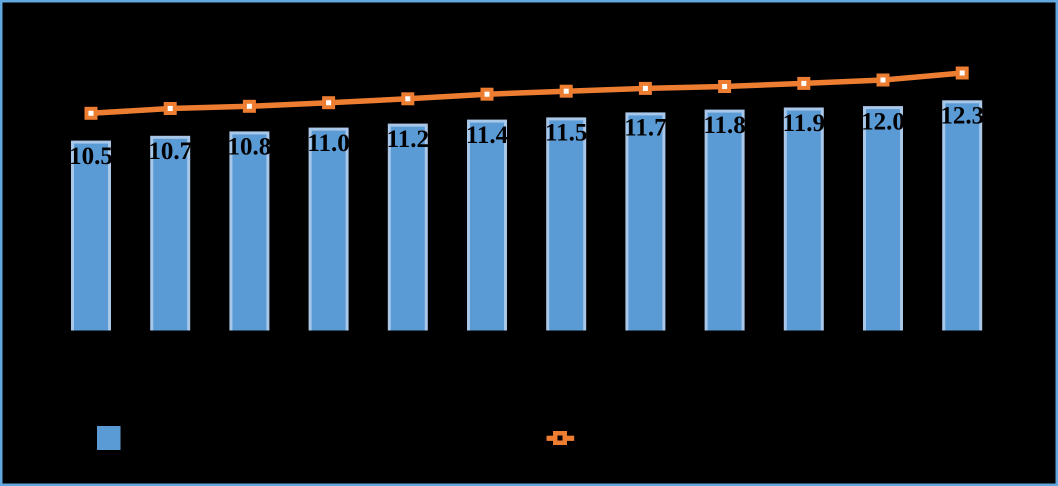 The height and width of the screenshot is (486, 1058). I want to click on svg-text: 10.7, so click(170, 151).